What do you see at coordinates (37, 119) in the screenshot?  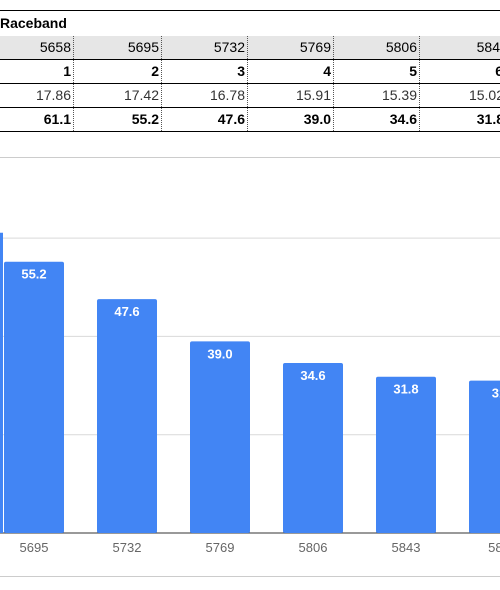 I see `table-cell-percent: 61.1` at bounding box center [37, 119].